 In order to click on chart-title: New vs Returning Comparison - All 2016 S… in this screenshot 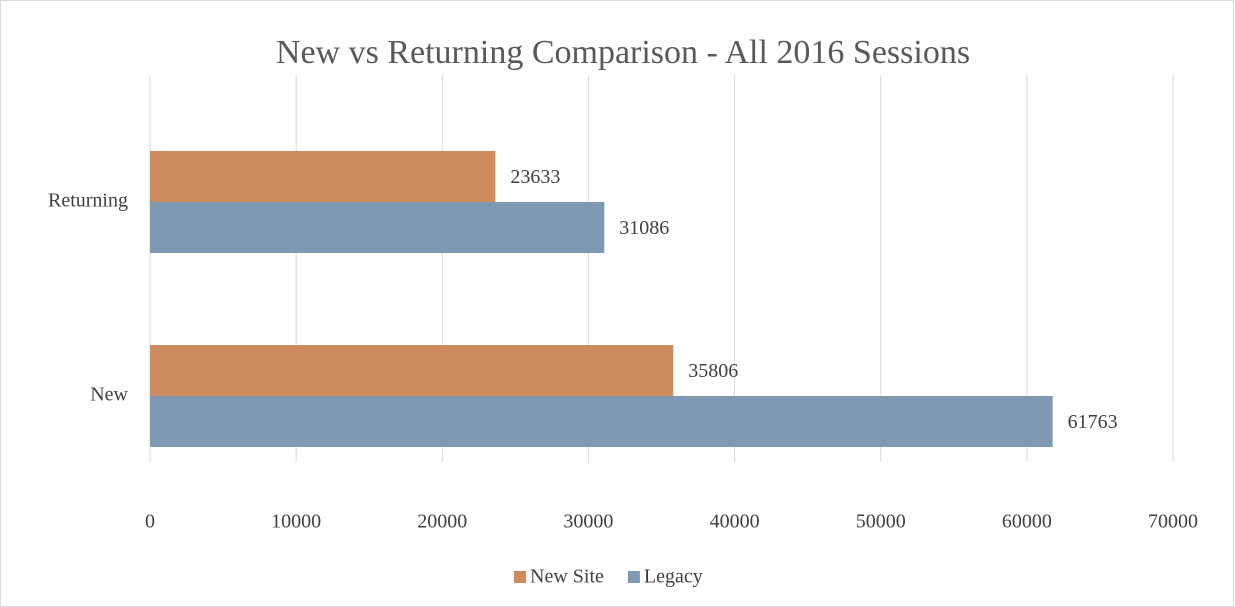, I will do `click(623, 52)`.